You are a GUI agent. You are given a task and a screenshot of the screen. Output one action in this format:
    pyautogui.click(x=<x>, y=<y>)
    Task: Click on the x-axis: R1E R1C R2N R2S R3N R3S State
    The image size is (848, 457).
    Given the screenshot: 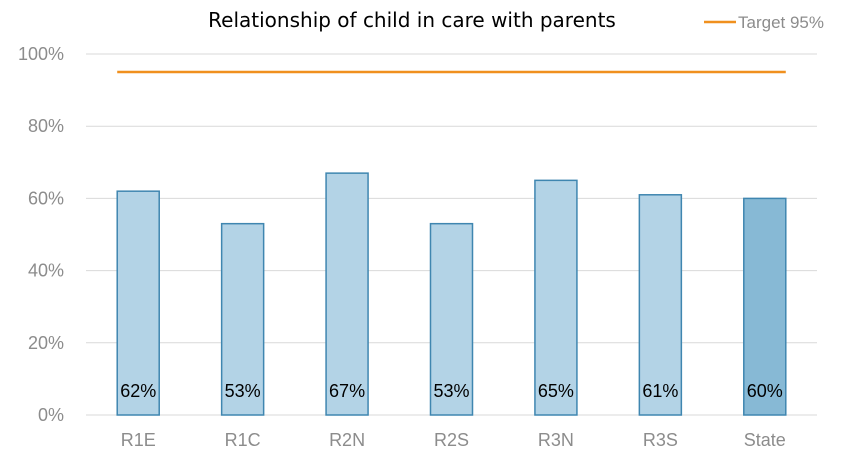 What is the action you would take?
    pyautogui.click(x=453, y=440)
    